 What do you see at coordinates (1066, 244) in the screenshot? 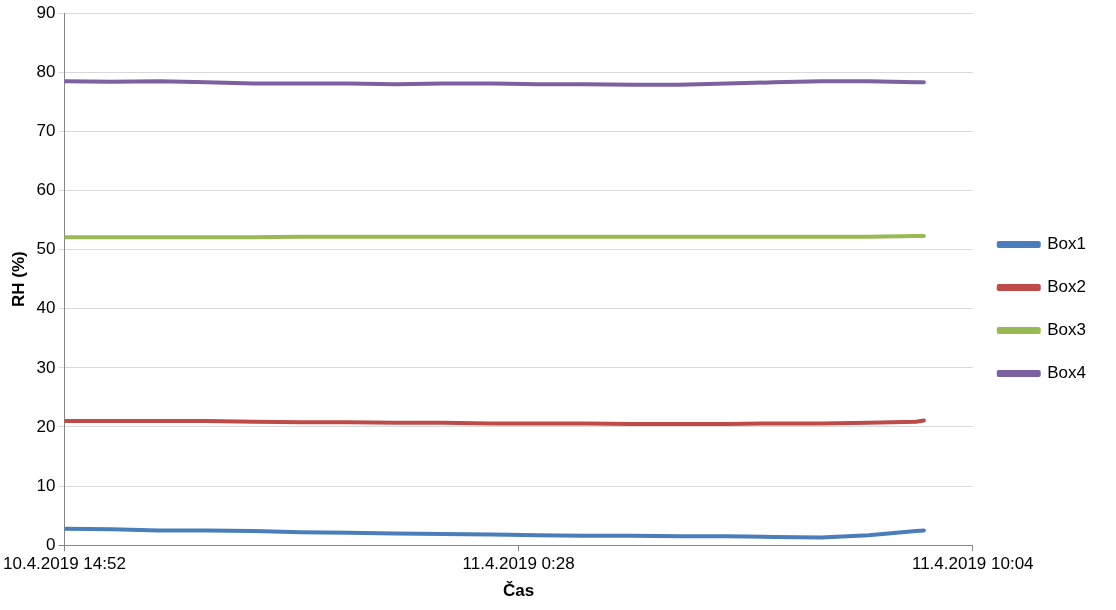
I see `legend-label: Box1` at bounding box center [1066, 244].